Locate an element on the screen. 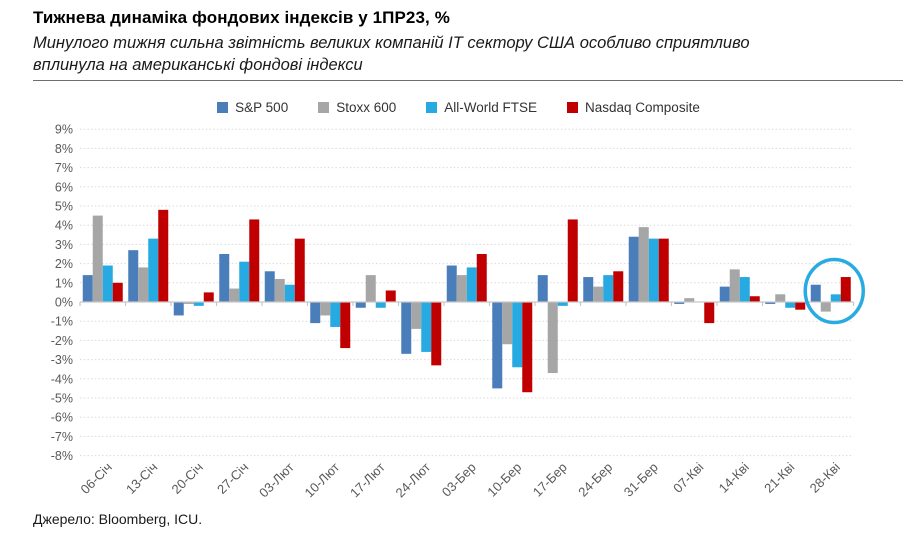  legend-item-nasdaq-composite: Nasdaq Composite is located at coordinates (633, 107).